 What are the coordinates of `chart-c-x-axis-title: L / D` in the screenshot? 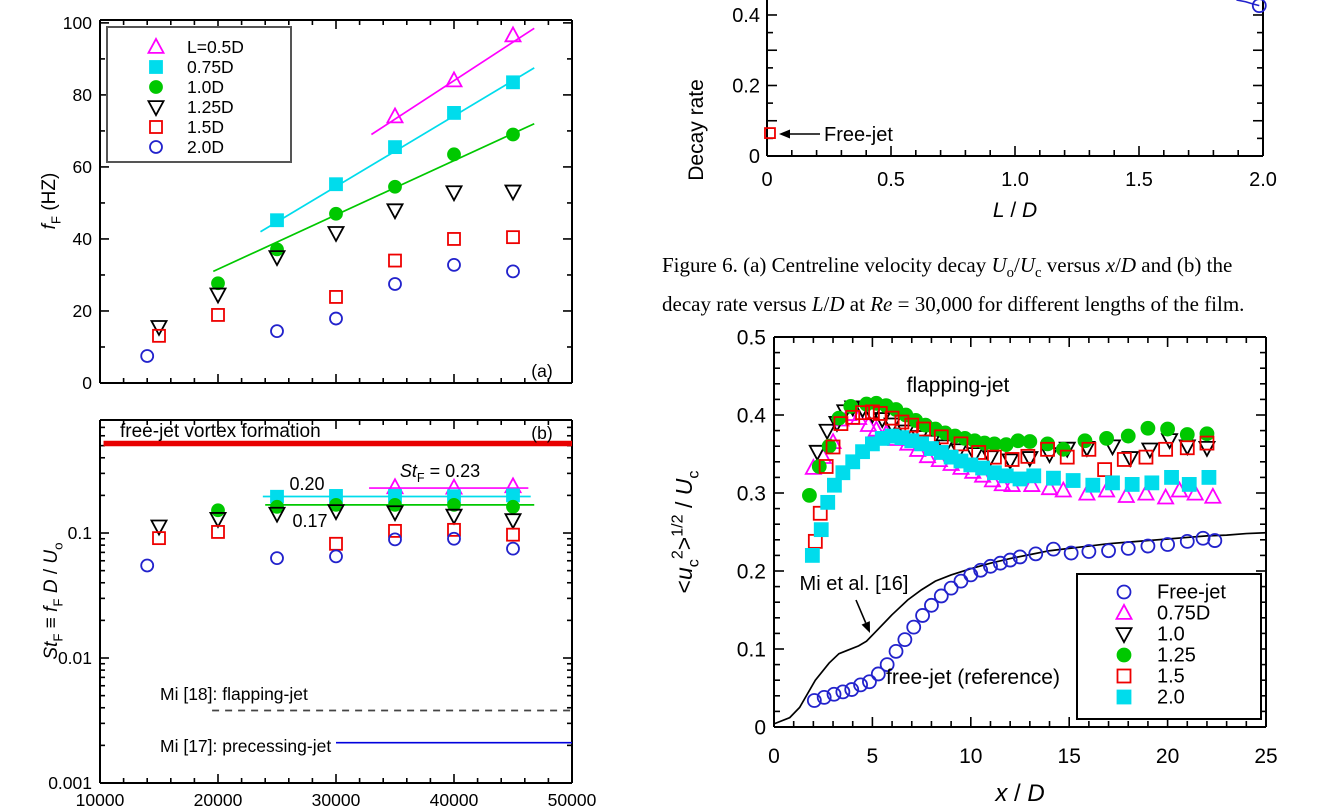 It's located at (1015, 210).